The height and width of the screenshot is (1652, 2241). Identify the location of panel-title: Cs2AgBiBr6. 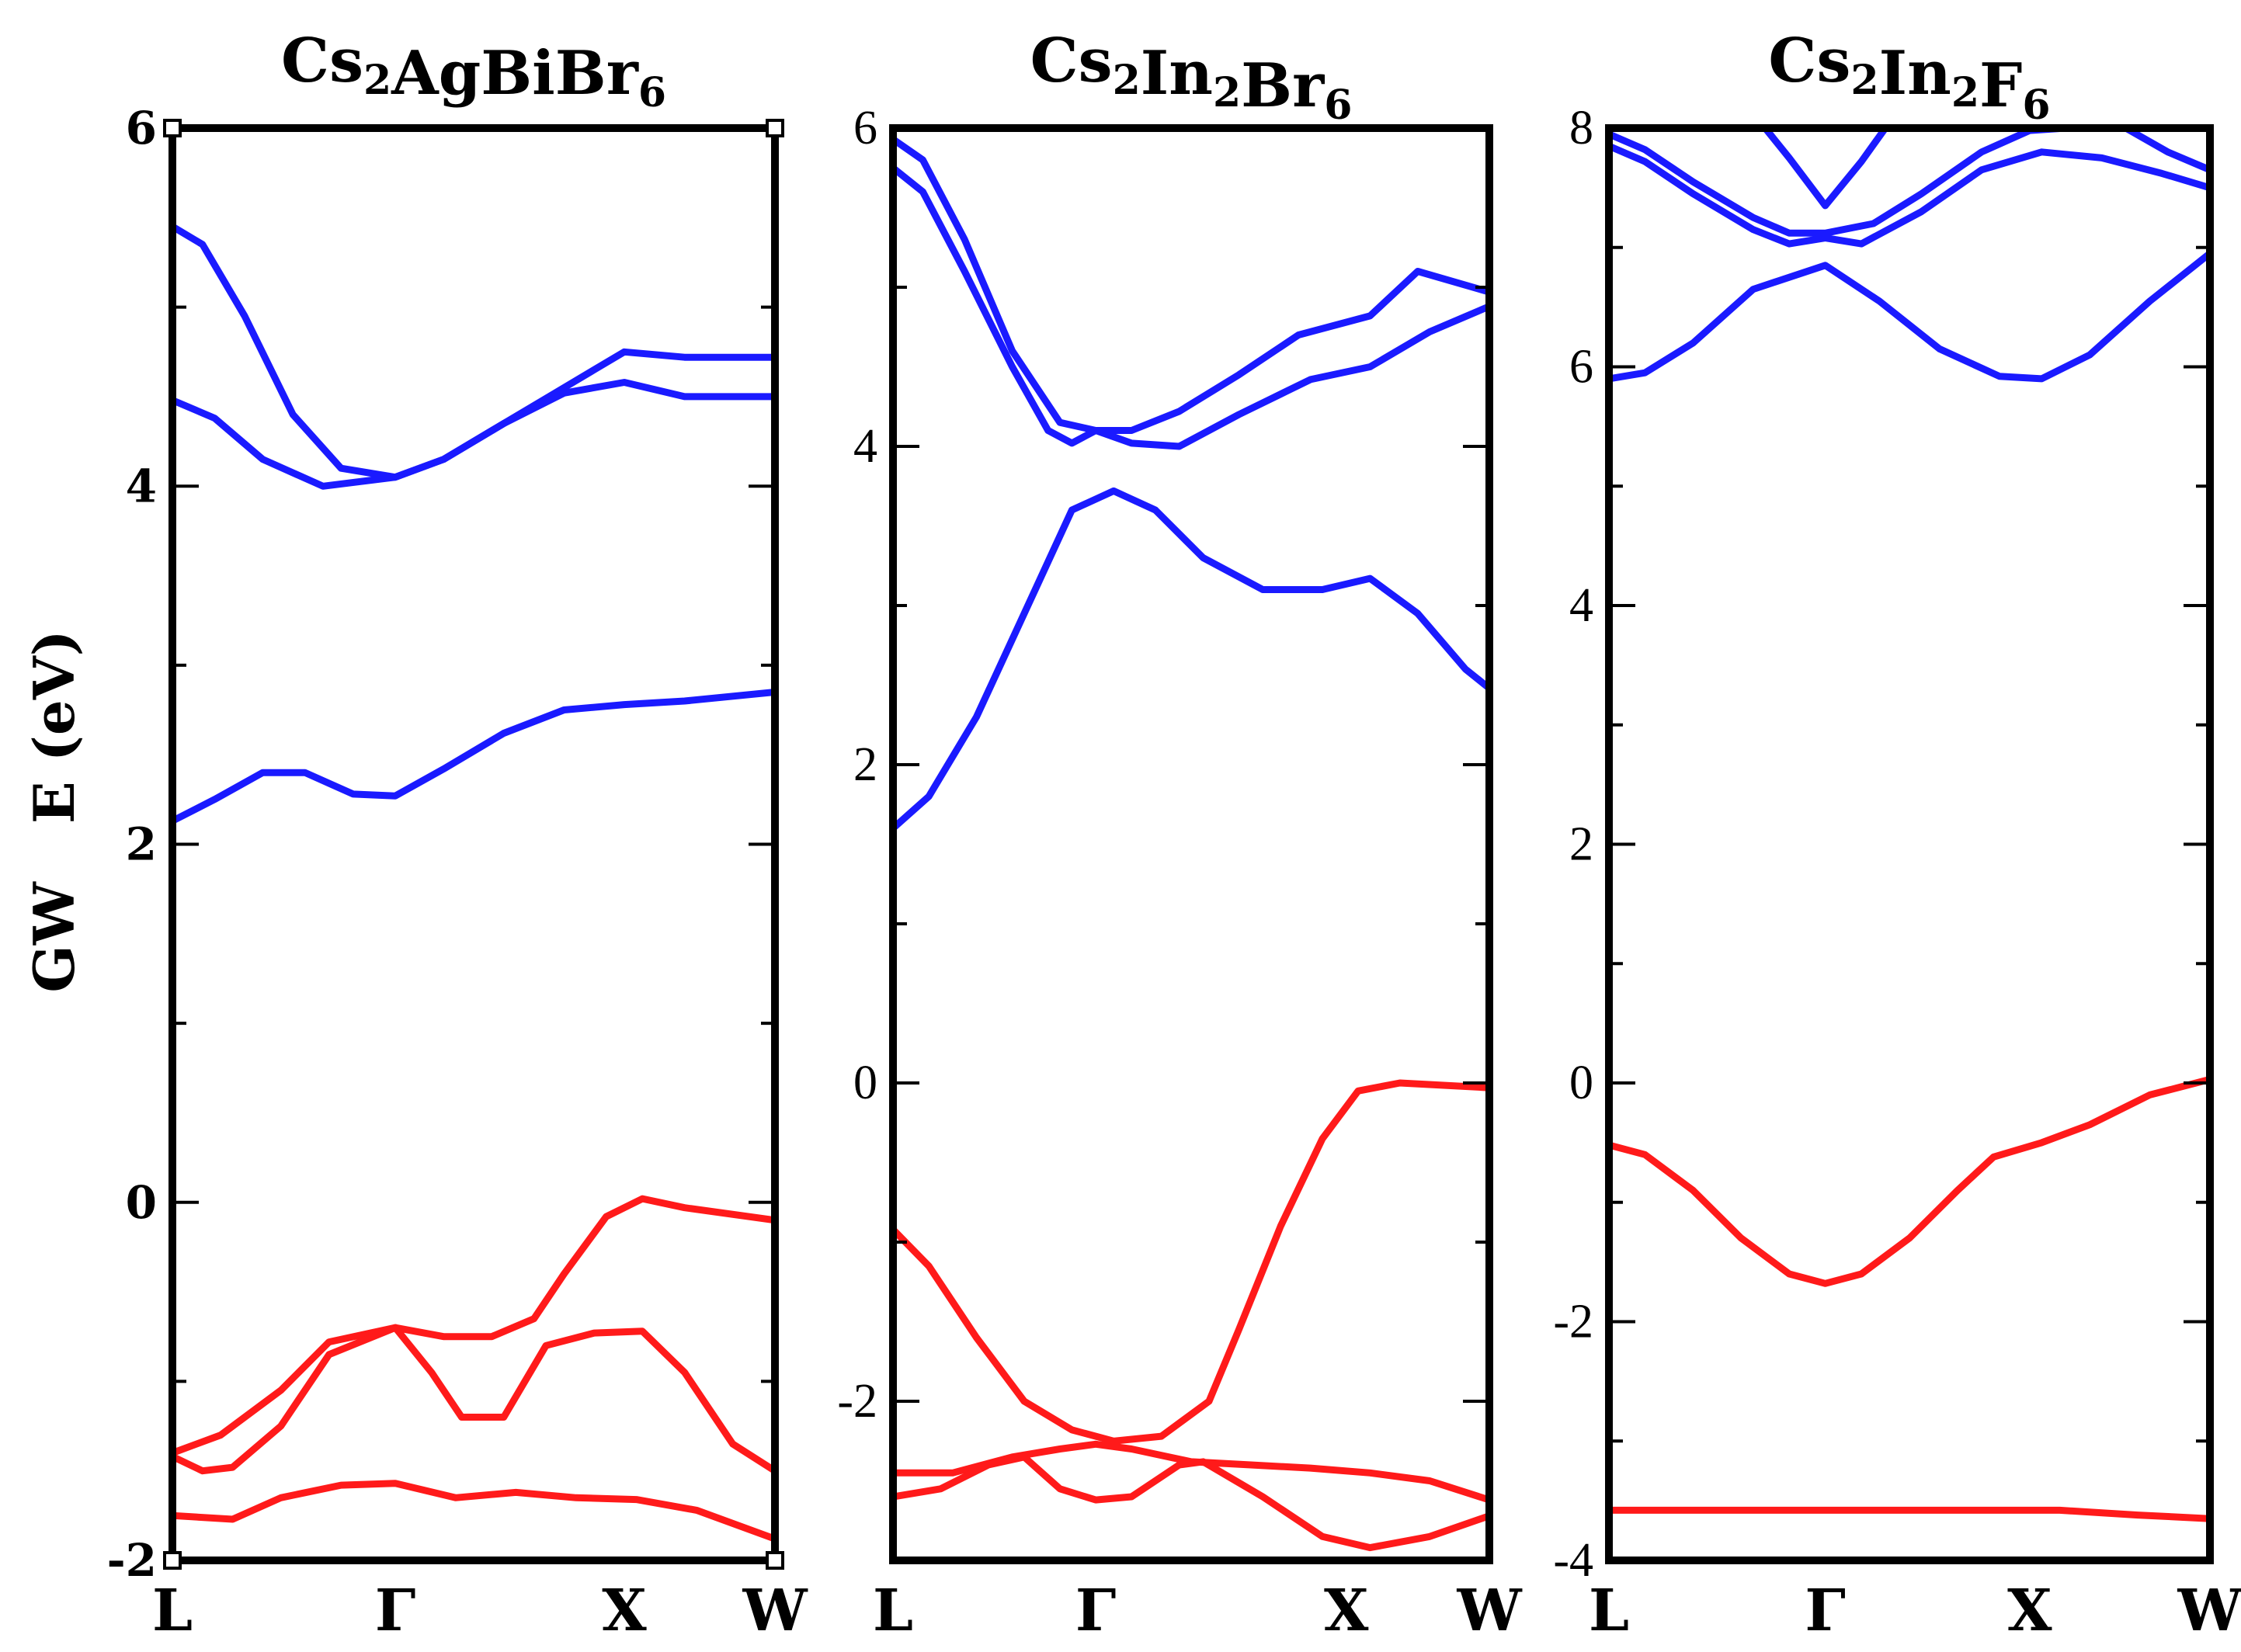
(473, 71).